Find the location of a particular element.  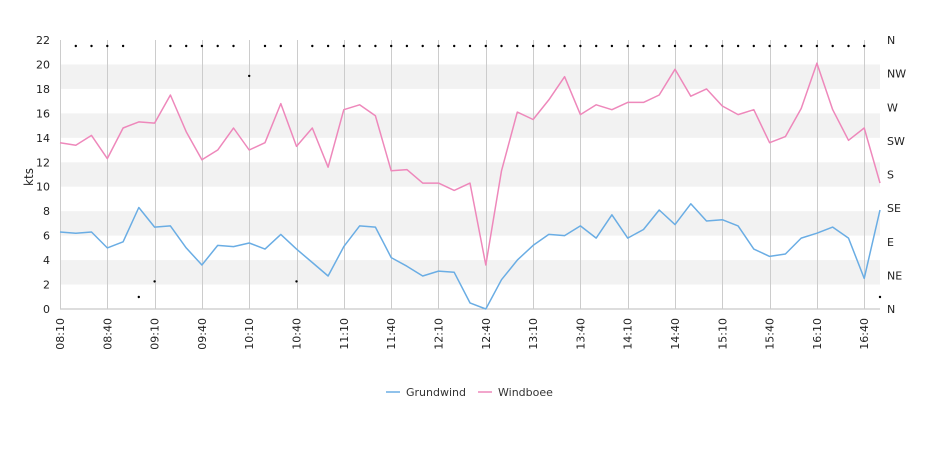

x-tick-label: 13:10 is located at coordinates (533, 334).